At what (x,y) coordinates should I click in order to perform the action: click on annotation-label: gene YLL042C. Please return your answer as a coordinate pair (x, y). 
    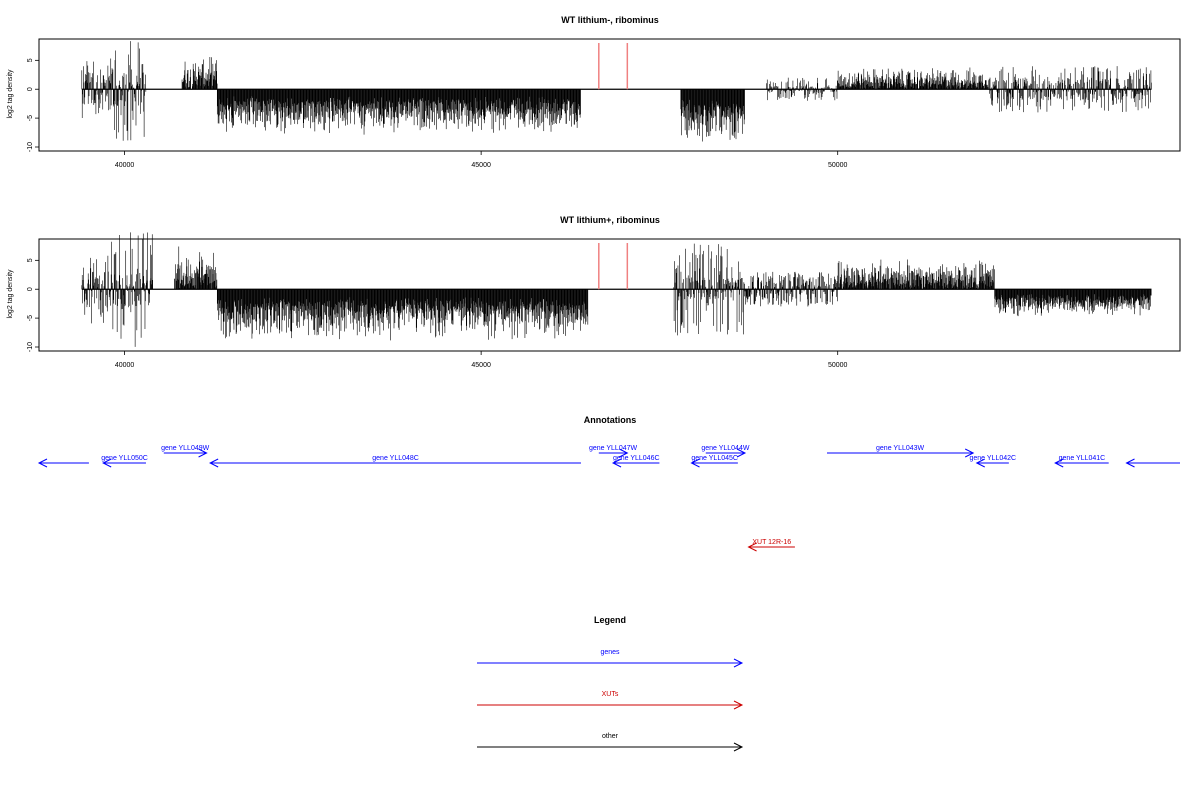
    Looking at the image, I should click on (993, 458).